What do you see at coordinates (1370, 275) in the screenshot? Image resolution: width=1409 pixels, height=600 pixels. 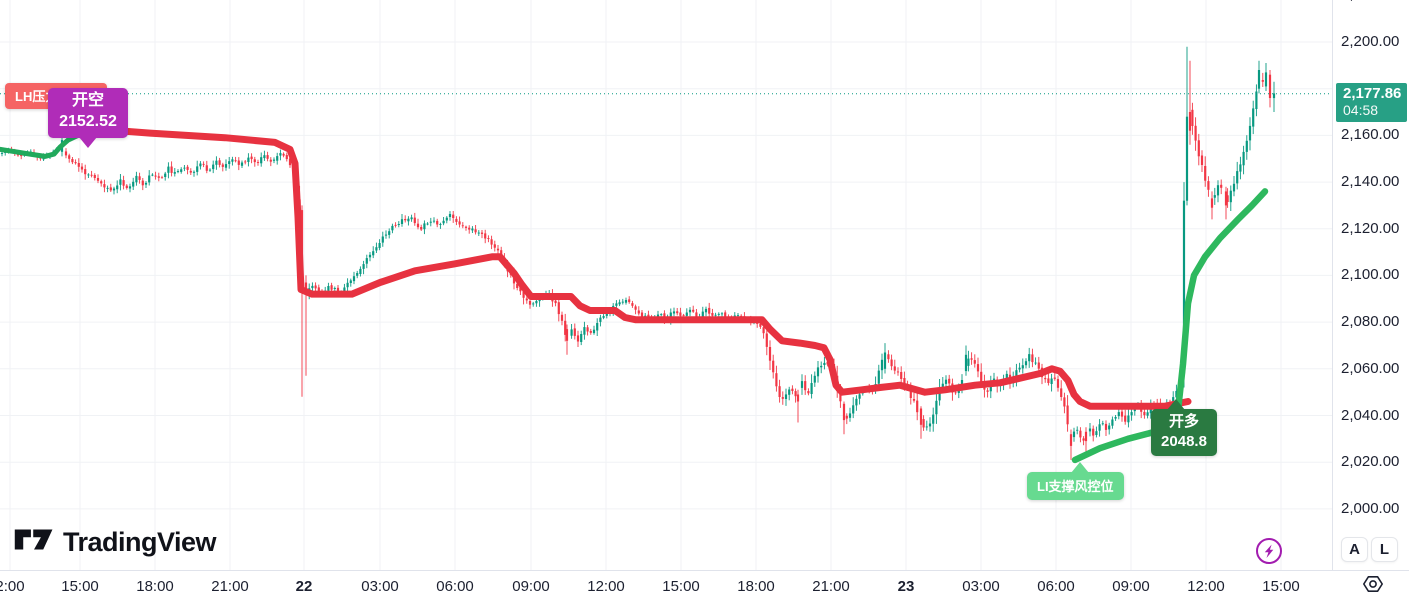 I see `price-tick-label: 2,100.00` at bounding box center [1370, 275].